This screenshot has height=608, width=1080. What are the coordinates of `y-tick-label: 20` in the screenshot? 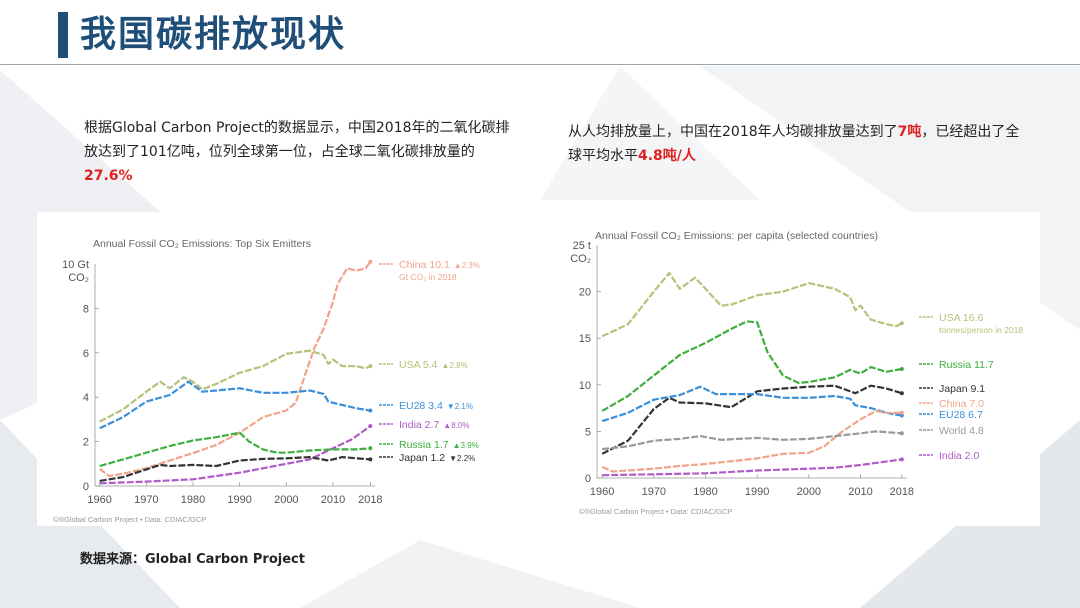 It's located at (585, 293).